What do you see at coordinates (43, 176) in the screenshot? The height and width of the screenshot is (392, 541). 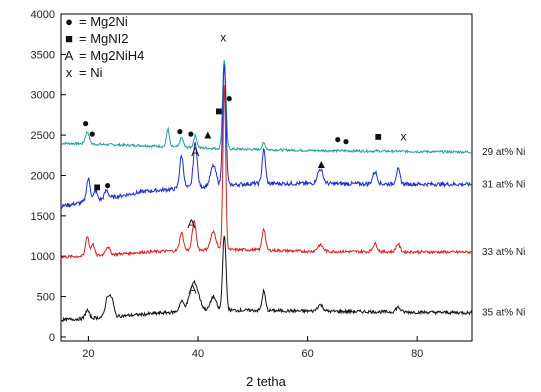 I see `y-tick-label: 2000` at bounding box center [43, 176].